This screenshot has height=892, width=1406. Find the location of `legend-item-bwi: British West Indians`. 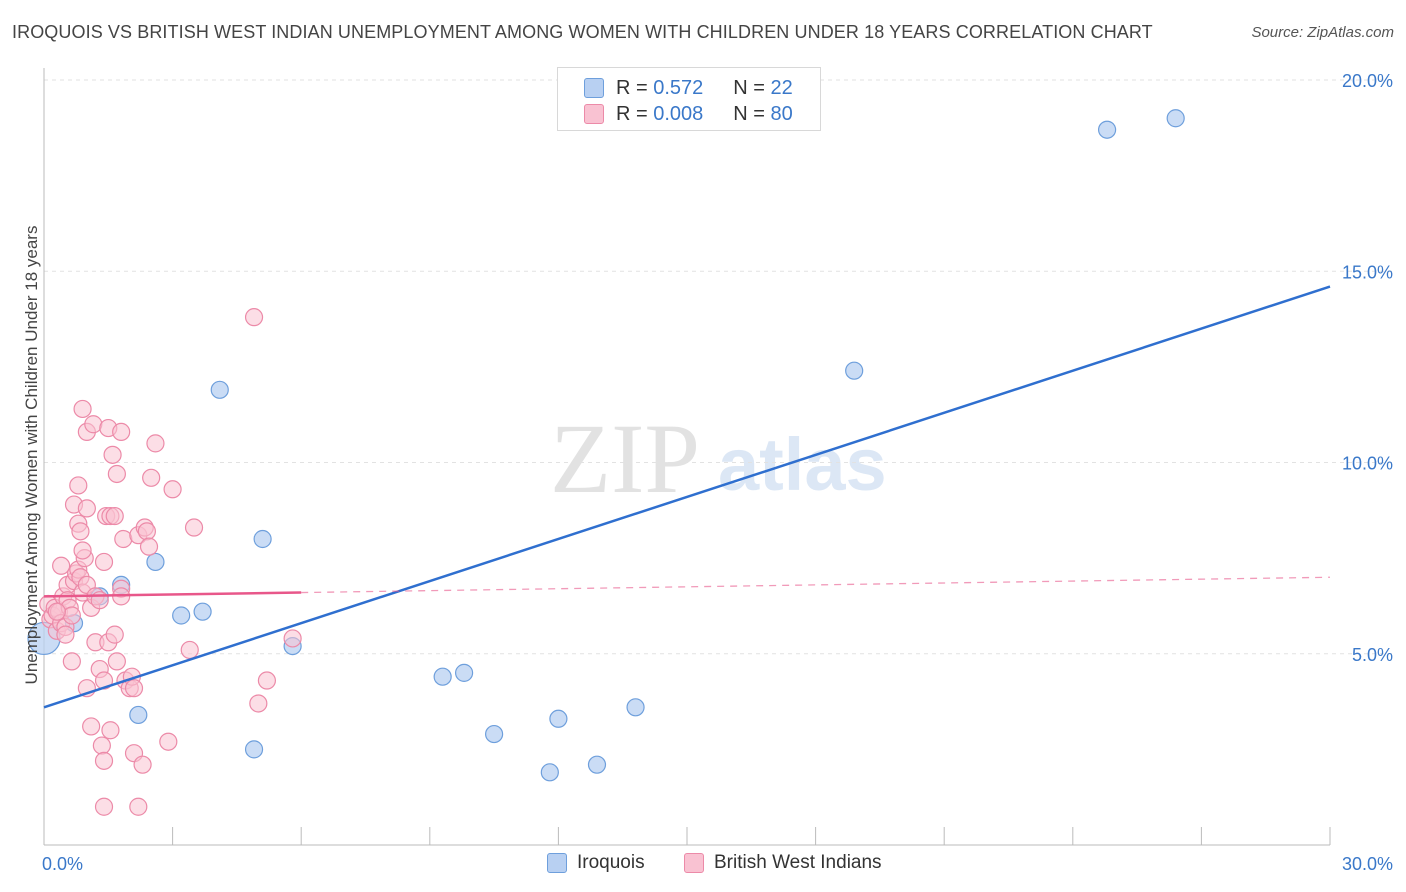

legend-item-bwi: British West Indians is located at coordinates (783, 863).